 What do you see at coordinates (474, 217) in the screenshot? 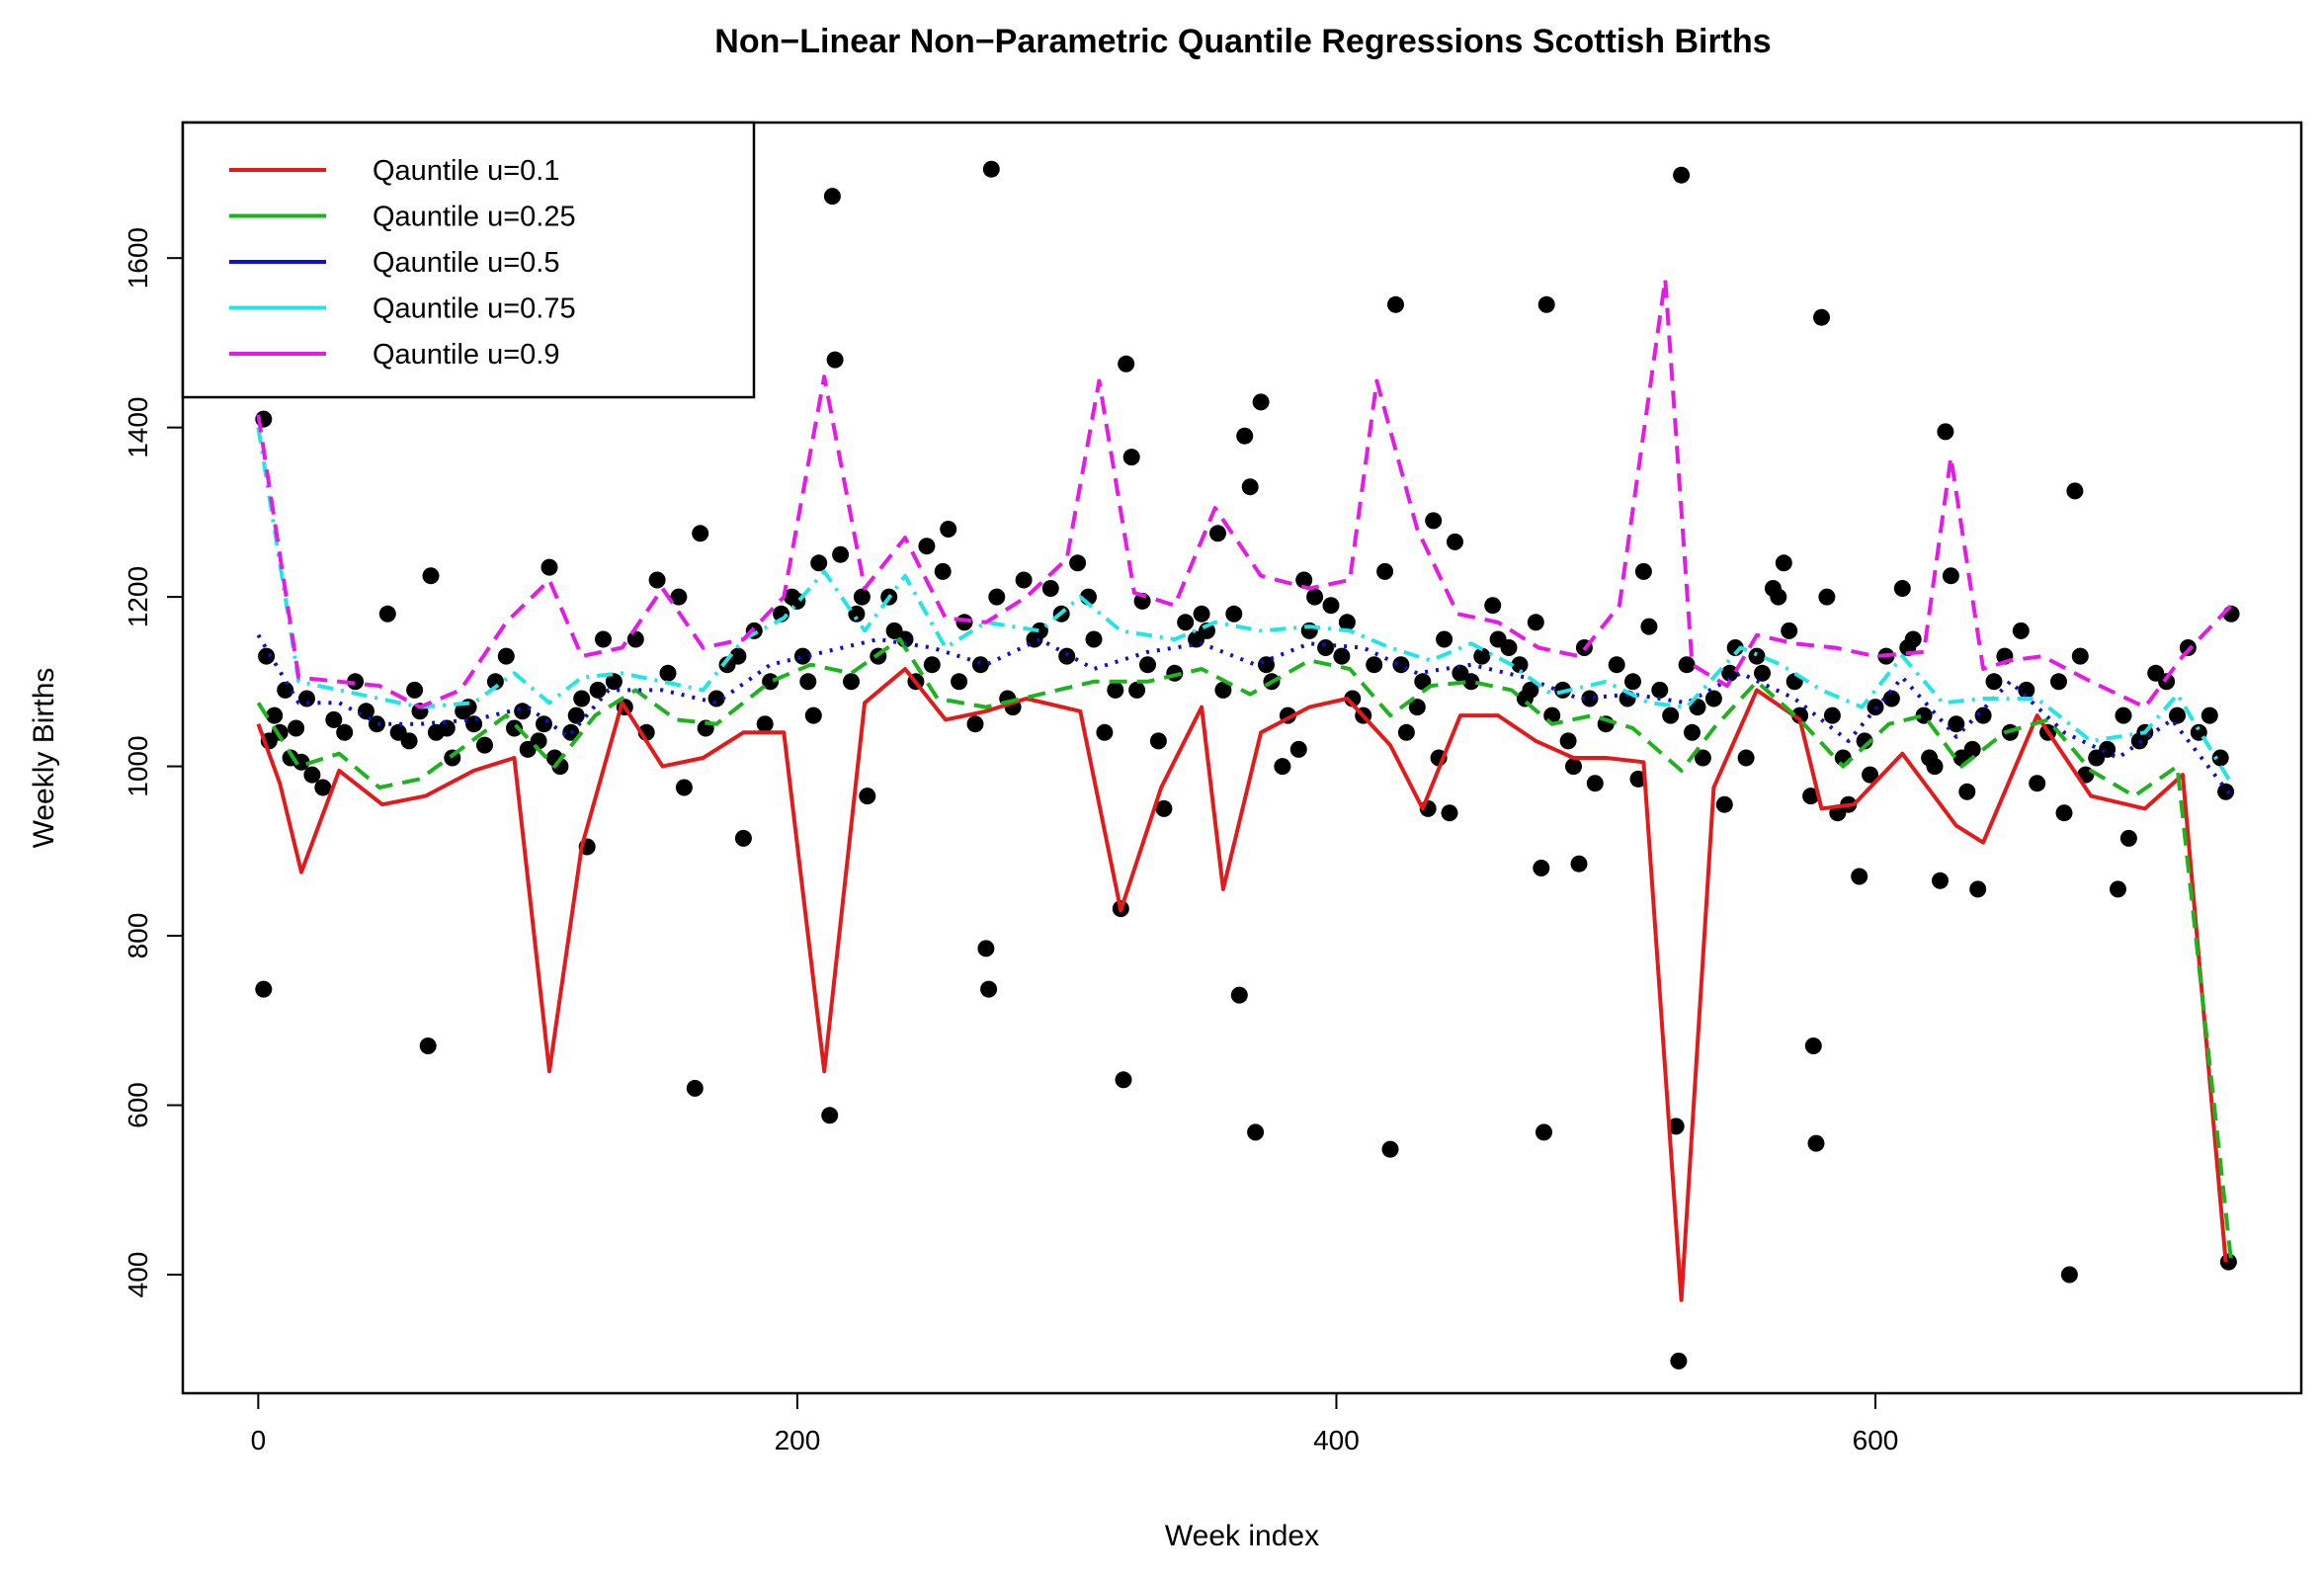
I see `legend-label: Qauntile u=0.25` at bounding box center [474, 217].